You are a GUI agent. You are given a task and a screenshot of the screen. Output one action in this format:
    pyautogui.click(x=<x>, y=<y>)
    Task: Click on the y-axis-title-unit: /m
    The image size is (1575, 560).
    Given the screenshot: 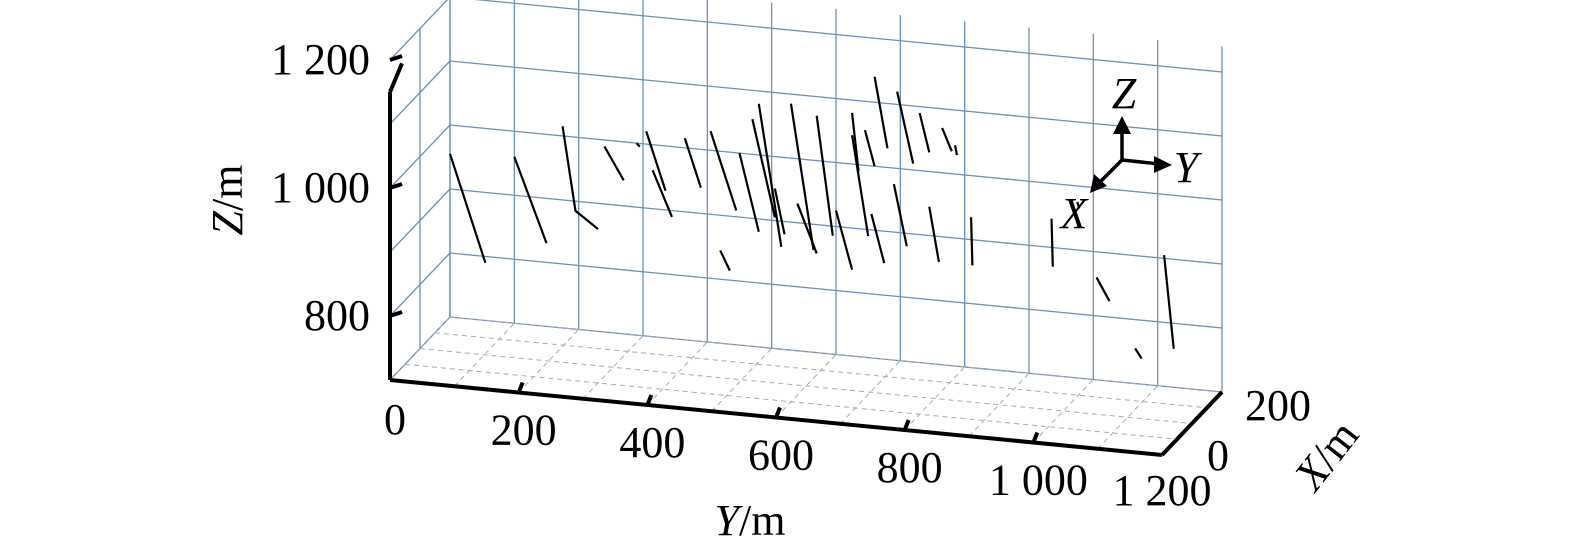 What is the action you would take?
    pyautogui.click(x=762, y=520)
    